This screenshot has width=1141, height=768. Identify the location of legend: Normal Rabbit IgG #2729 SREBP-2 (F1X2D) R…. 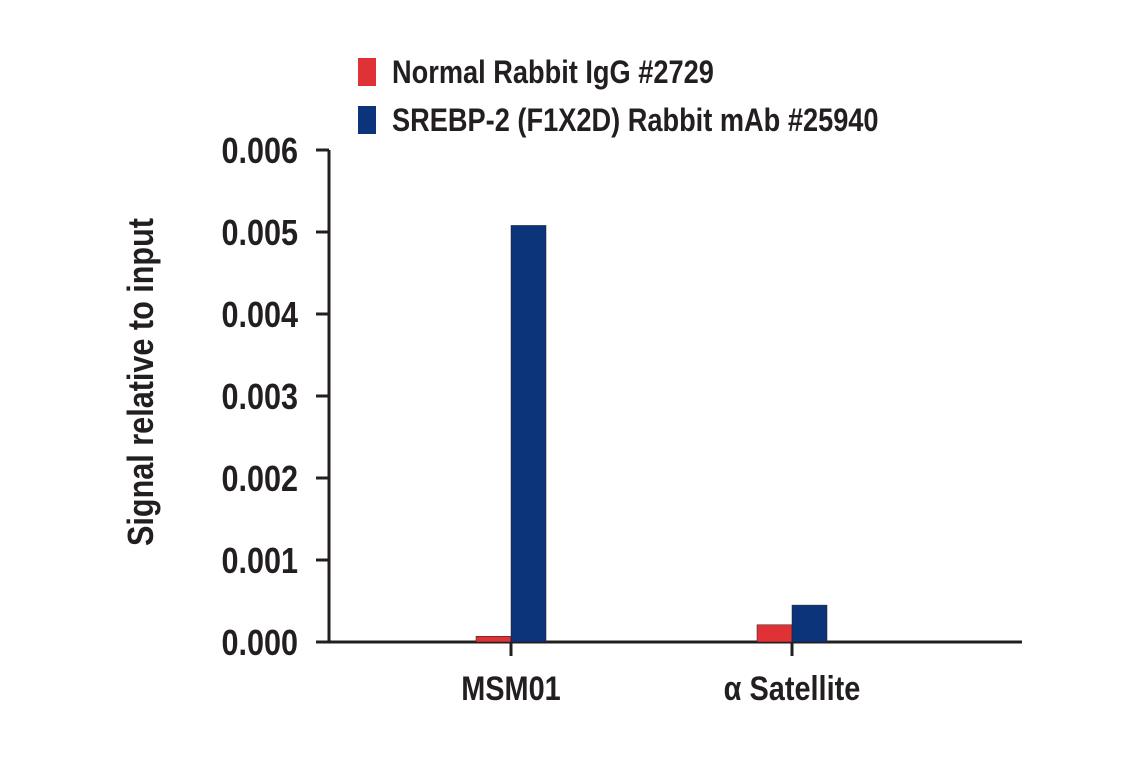
(618, 97).